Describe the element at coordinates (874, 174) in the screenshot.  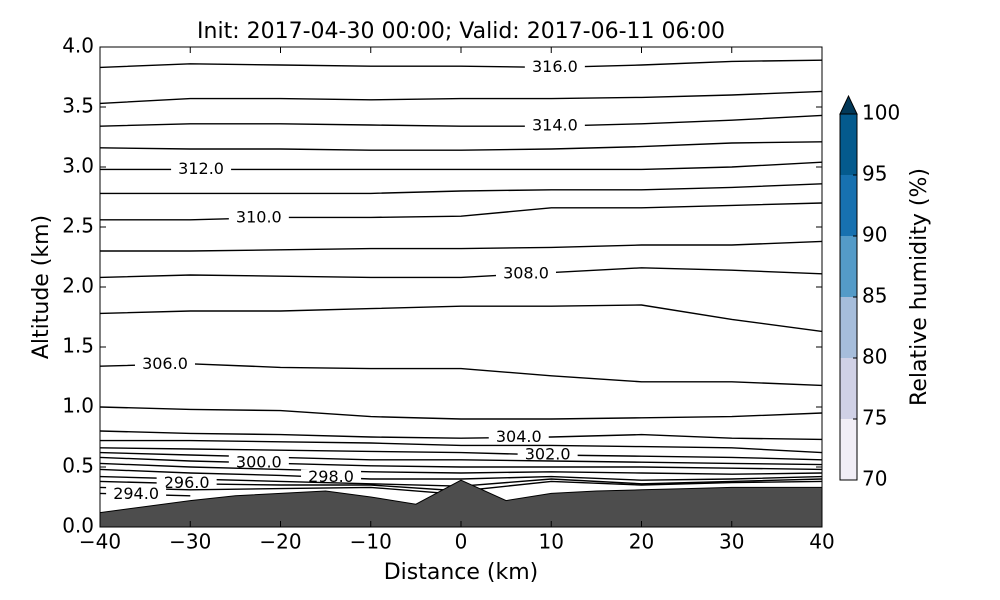
I see `colorbar-tick-label: 95` at that location.